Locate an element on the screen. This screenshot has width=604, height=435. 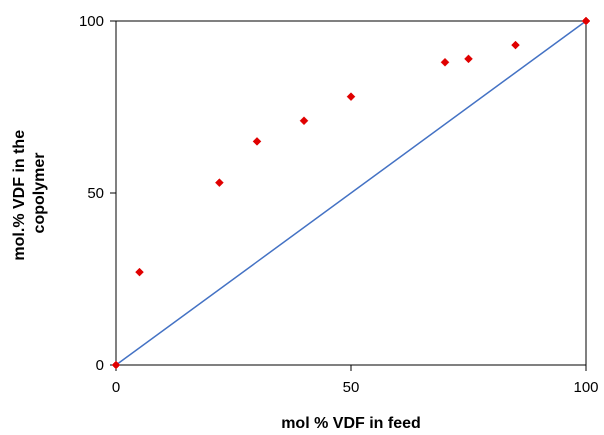
y-tick-label-2: 100 is located at coordinates (91, 21).